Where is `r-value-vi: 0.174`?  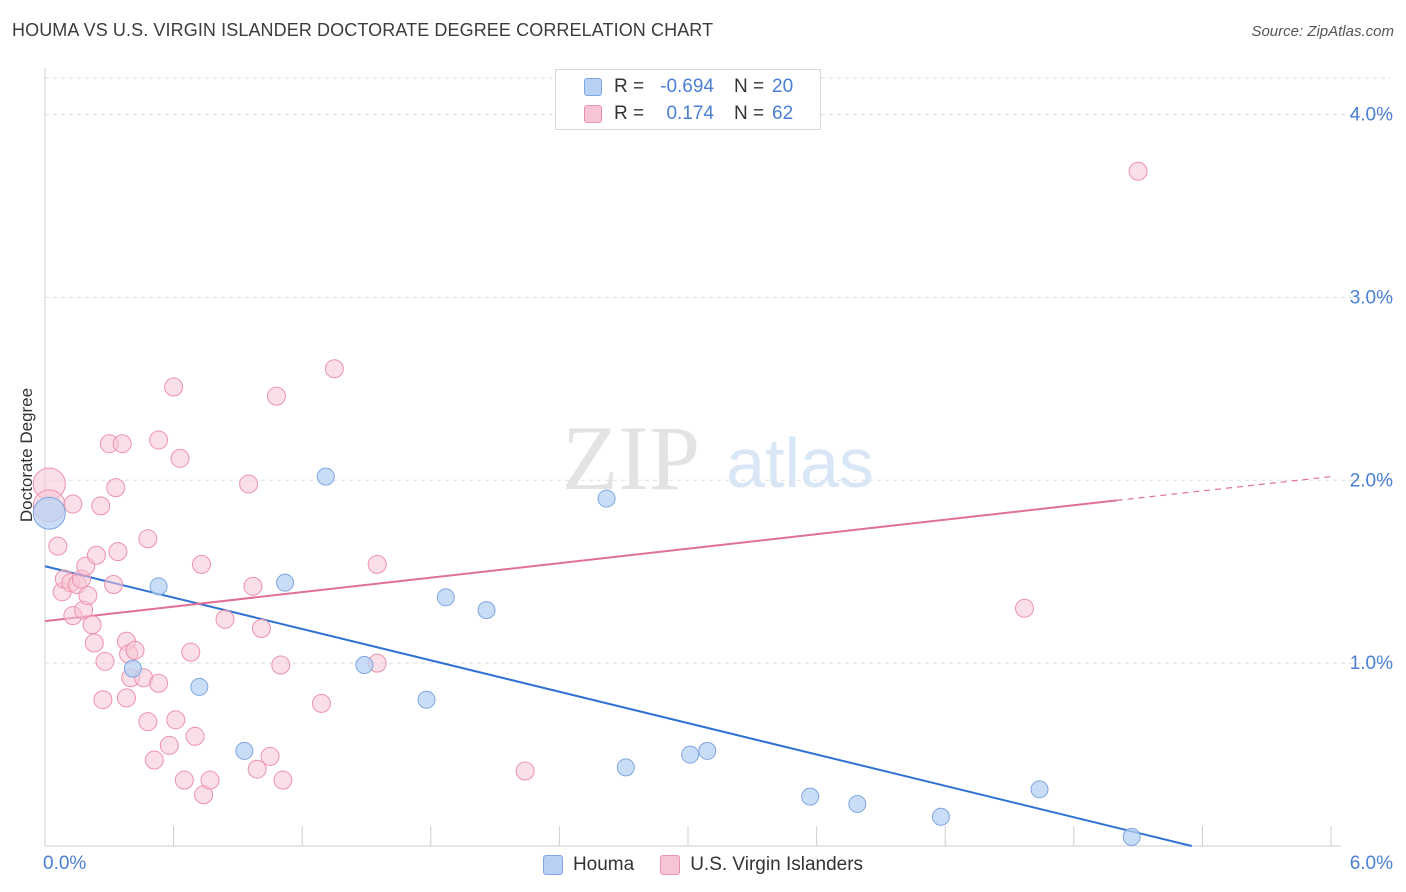 r-value-vi: 0.174 is located at coordinates (690, 113).